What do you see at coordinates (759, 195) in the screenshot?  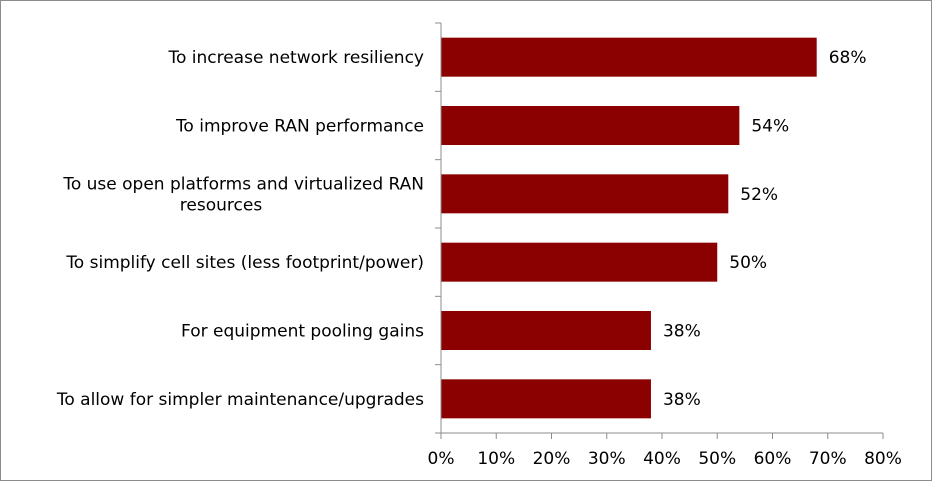 I see `data-label: 52%` at bounding box center [759, 195].